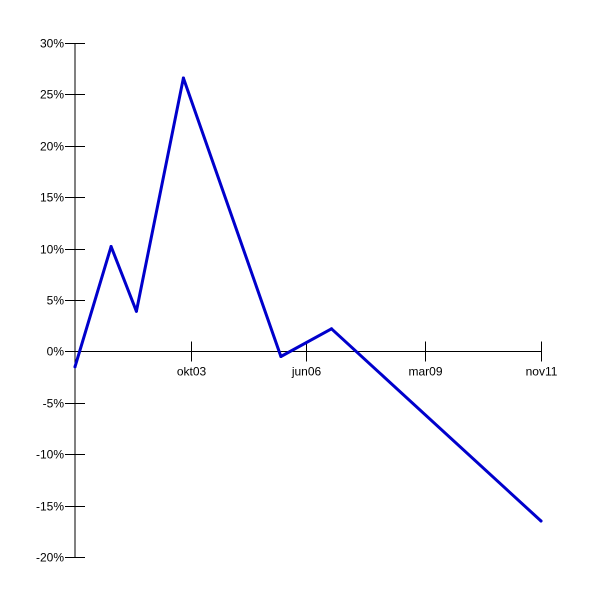 The image size is (600, 600). I want to click on y-tick-label: -20%, so click(50, 558).